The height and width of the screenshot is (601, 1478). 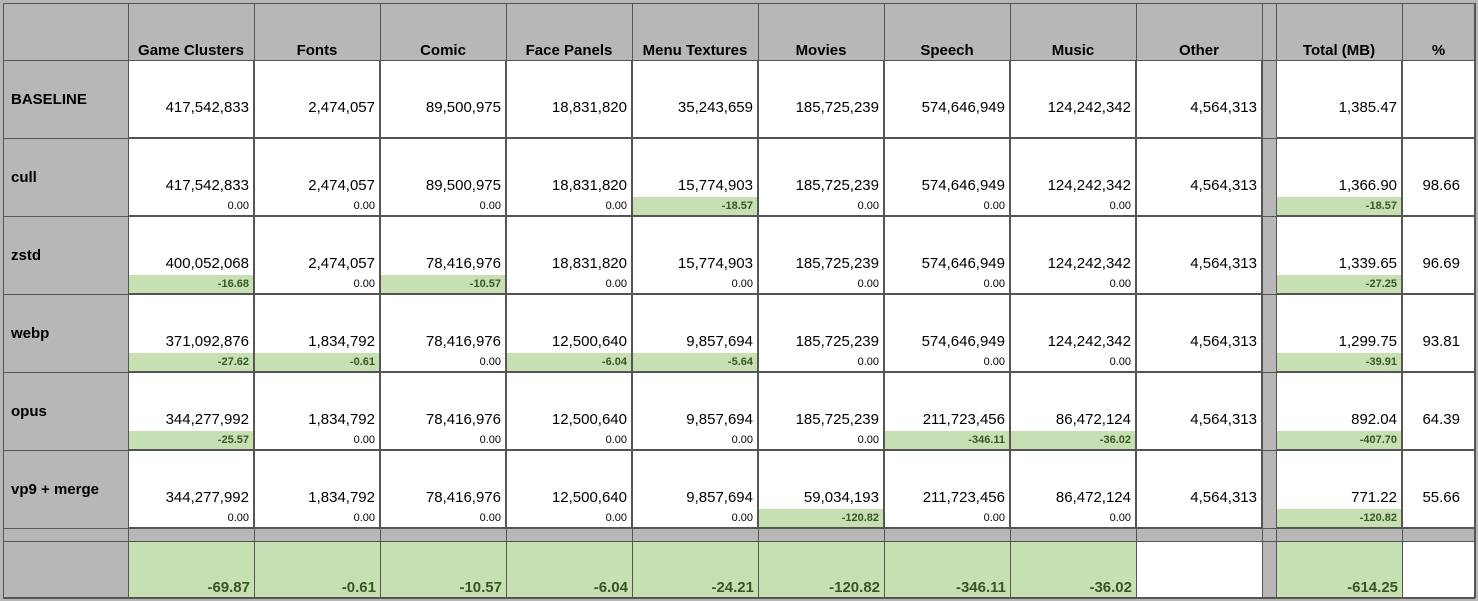 I want to click on total-cell: 1,299.75 -39.91, so click(x=1339, y=333).